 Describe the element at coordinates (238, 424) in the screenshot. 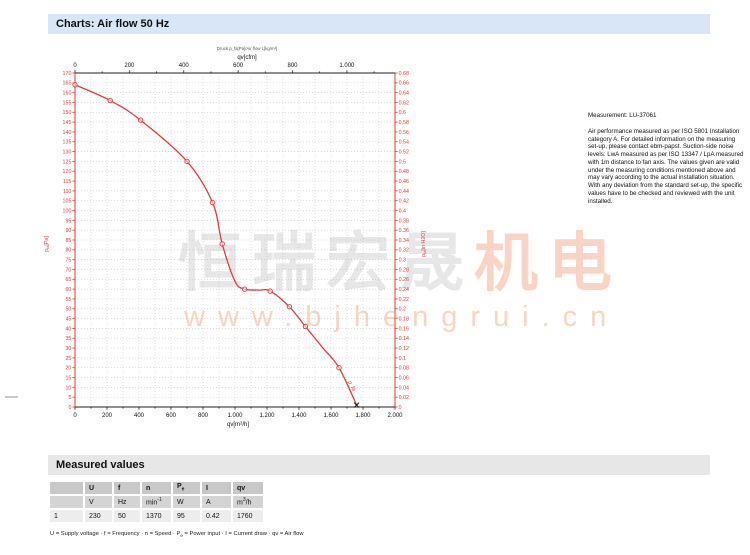

I see `svg-text: qv[m3/h]` at that location.